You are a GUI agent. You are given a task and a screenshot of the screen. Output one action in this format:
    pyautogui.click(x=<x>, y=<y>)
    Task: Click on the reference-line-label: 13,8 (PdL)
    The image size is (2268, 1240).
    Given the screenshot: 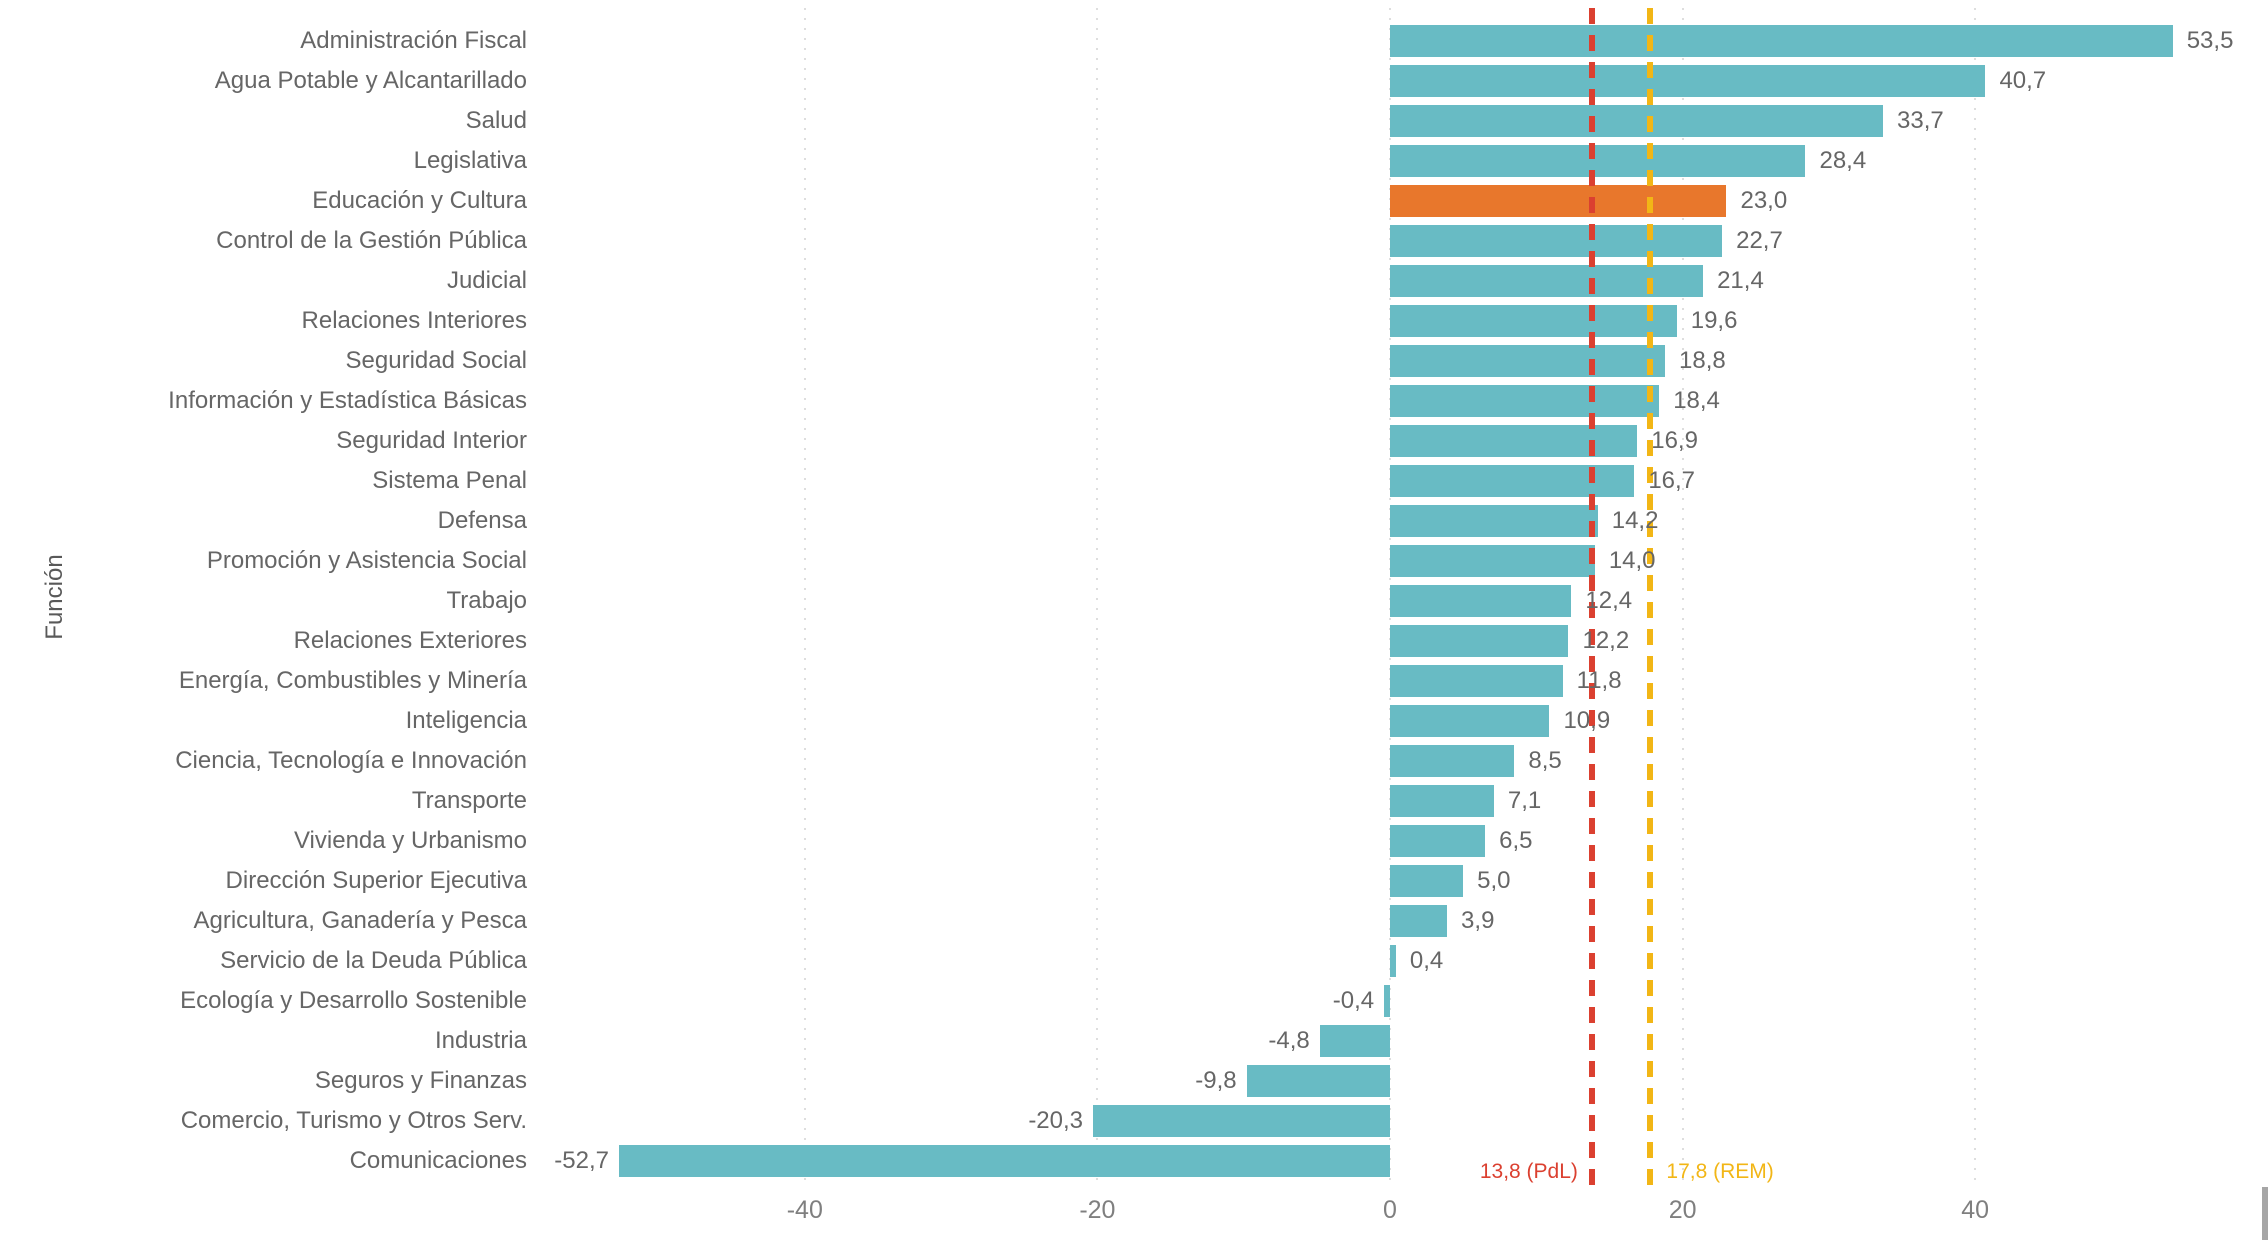 What is the action you would take?
    pyautogui.click(x=1528, y=1171)
    